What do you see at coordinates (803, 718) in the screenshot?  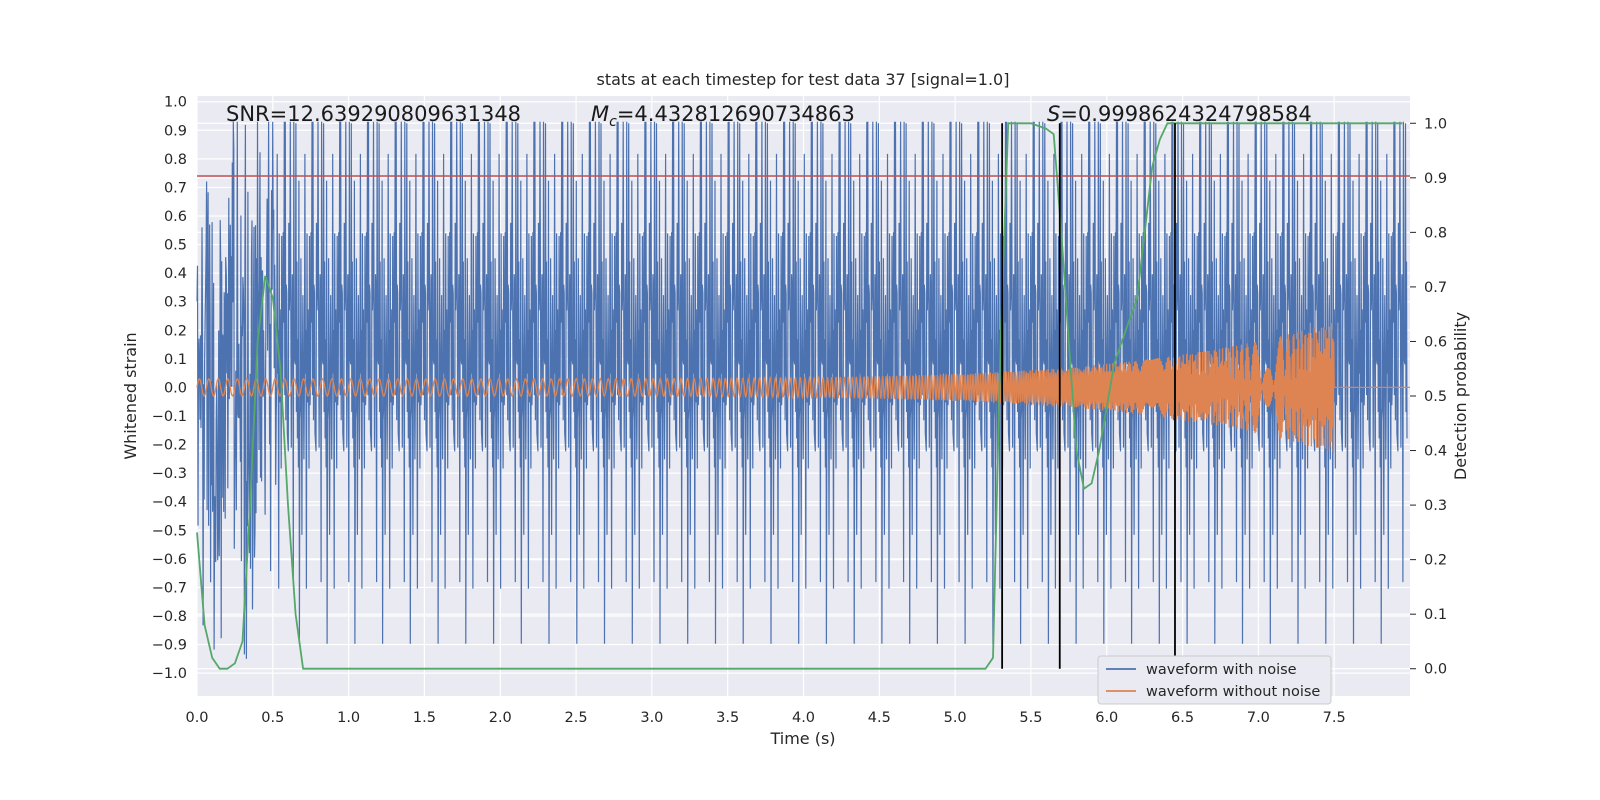 I see `x-tick-label: 4.0` at bounding box center [803, 718].